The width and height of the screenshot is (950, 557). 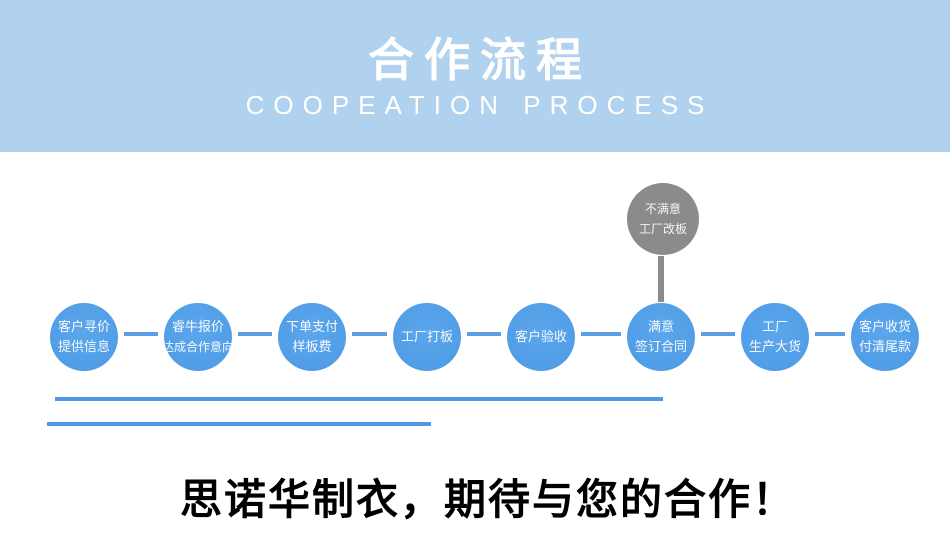 What do you see at coordinates (84, 337) in the screenshot?
I see `flow-node-customer-inquiry: 客户寻价 提供信息` at bounding box center [84, 337].